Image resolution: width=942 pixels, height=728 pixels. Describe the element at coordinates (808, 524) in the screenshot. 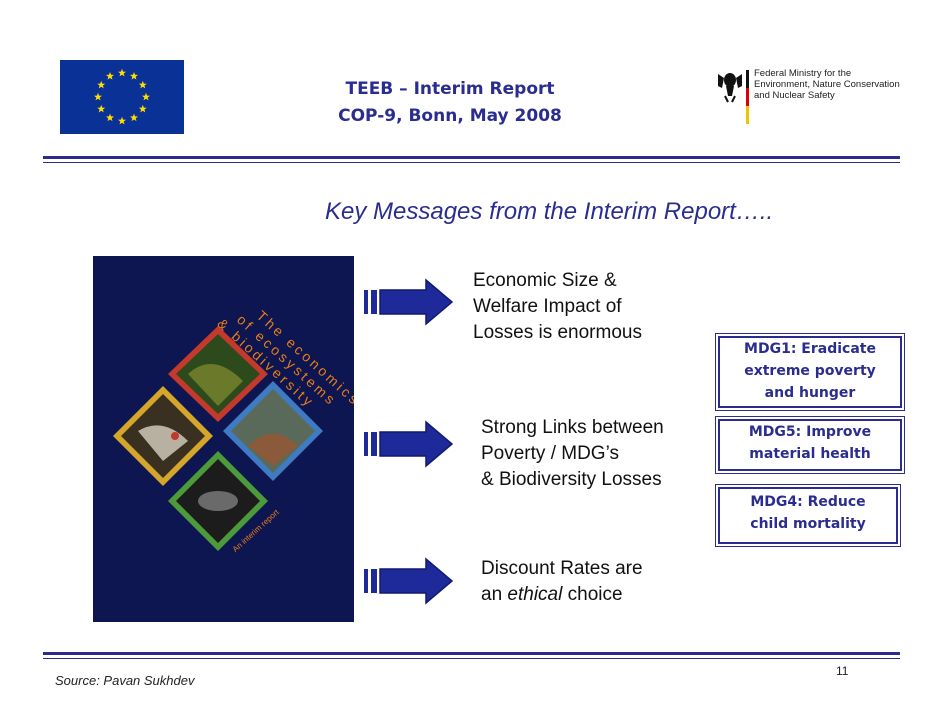

I see `mdg-line: child mortality` at that location.